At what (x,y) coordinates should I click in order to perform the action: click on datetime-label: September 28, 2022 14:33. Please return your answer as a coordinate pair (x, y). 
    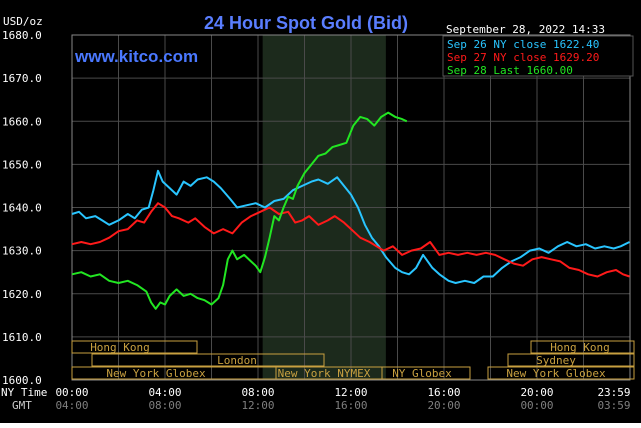
    Looking at the image, I should click on (525, 29).